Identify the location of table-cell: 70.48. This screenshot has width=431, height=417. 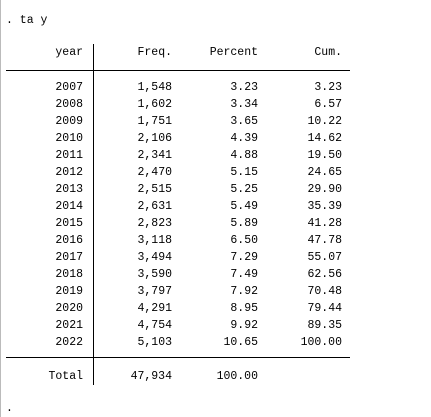
(324, 291).